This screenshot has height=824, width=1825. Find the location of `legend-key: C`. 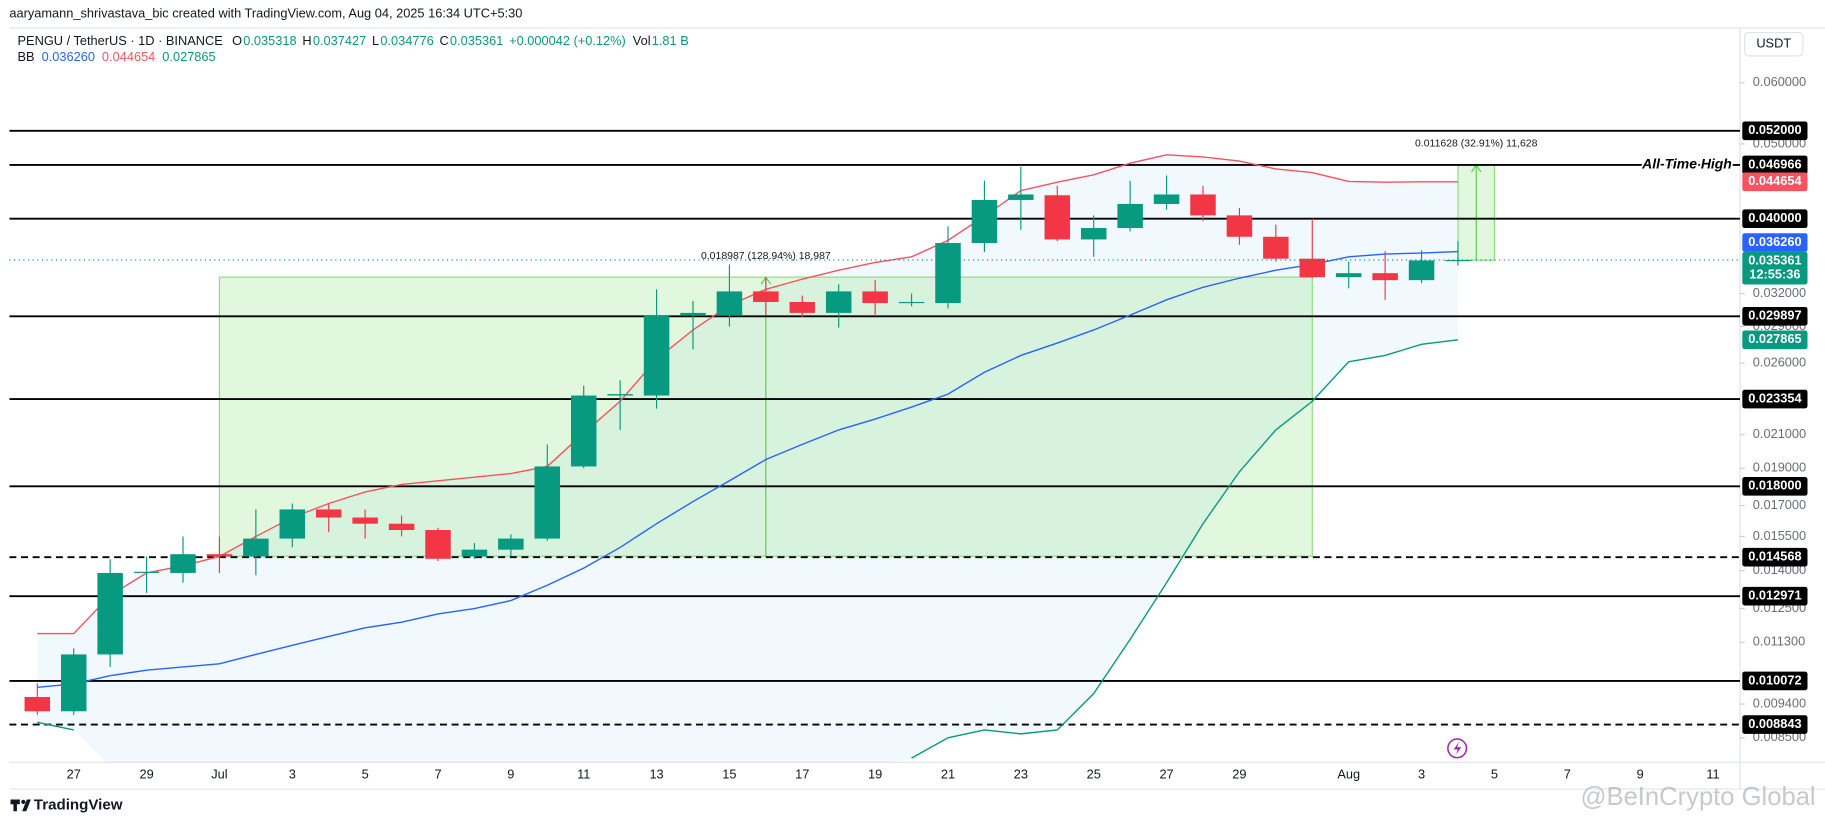

legend-key: C is located at coordinates (444, 40).